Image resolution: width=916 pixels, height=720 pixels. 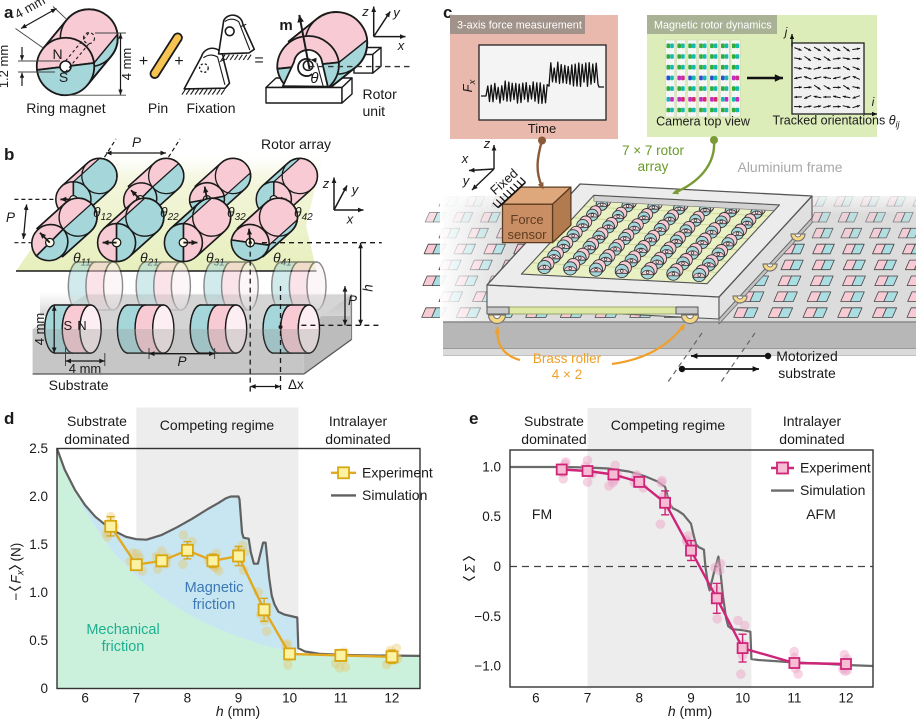 What do you see at coordinates (296, 144) in the screenshot?
I see `svg-text: Rotor array` at bounding box center [296, 144].